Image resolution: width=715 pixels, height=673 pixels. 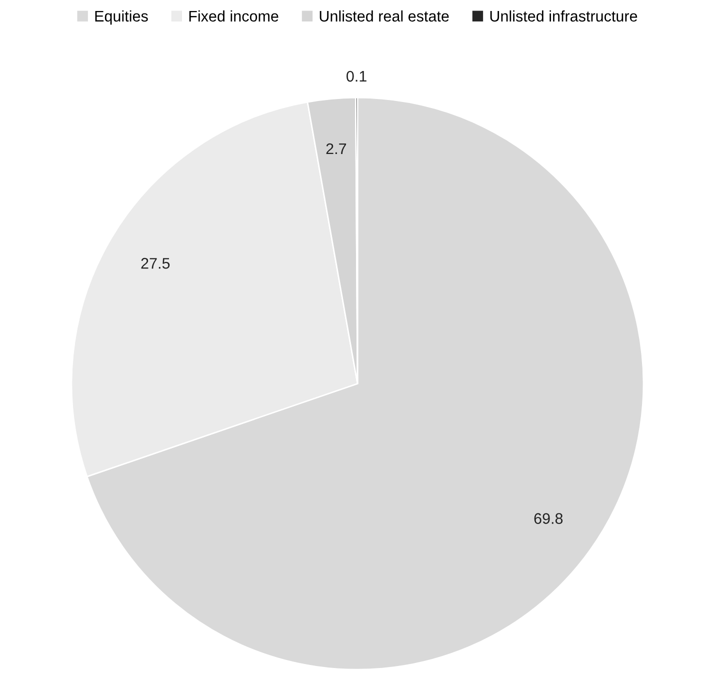 What do you see at coordinates (336, 148) in the screenshot?
I see `data-label: 2.7` at bounding box center [336, 148].